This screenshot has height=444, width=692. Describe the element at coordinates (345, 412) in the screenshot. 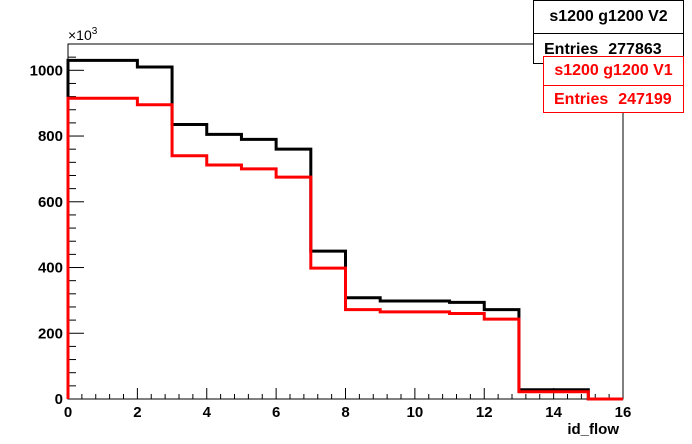

I see `x-tick-label: 8` at that location.